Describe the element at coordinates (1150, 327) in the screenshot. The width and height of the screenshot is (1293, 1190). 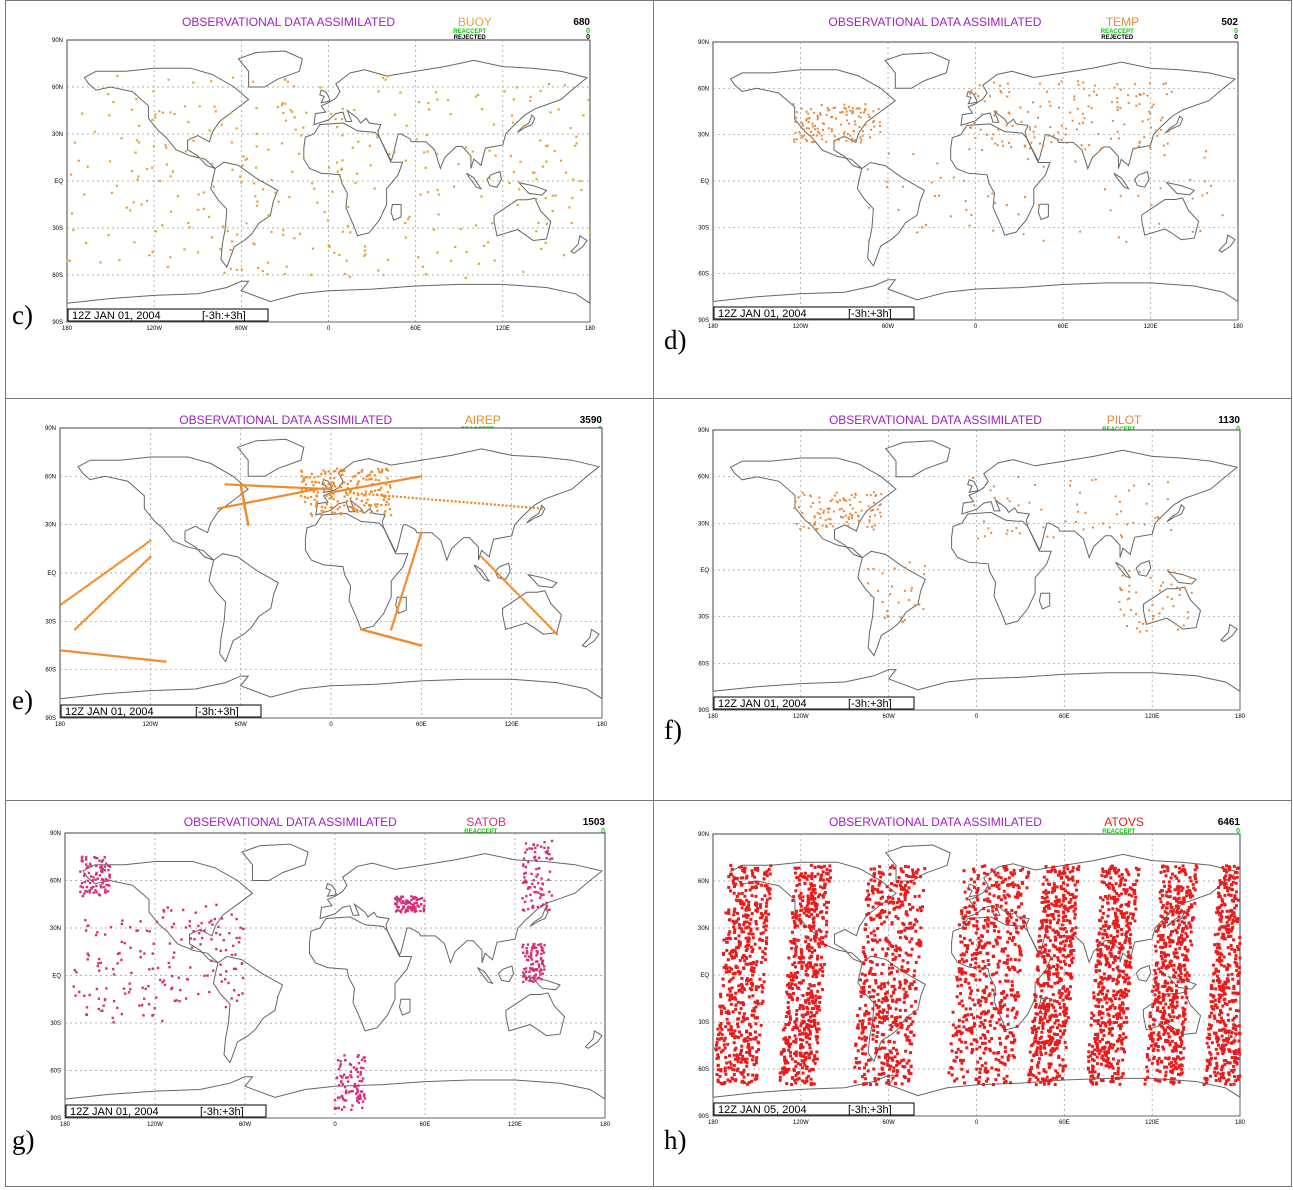
I see `lon-tick-label: 120E` at that location.